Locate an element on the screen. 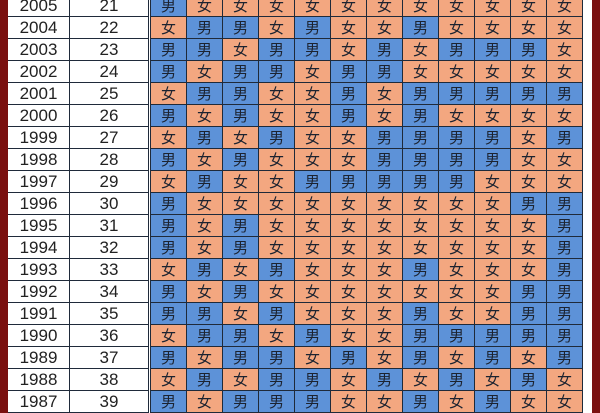 The height and width of the screenshot is (413, 600). year-cell: 1996 is located at coordinates (39, 203).